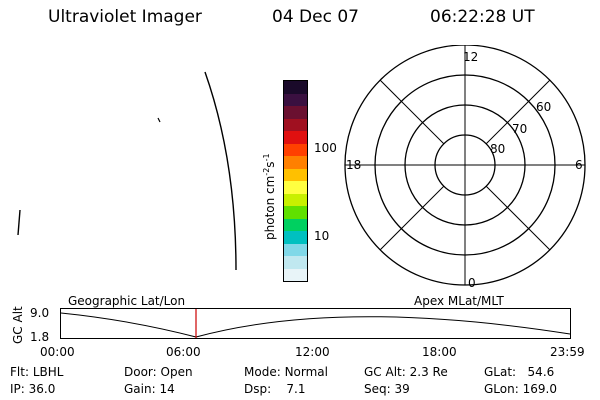 The image size is (600, 400). Describe the element at coordinates (19, 222) in the screenshot. I see `limb-fragment-left` at that location.